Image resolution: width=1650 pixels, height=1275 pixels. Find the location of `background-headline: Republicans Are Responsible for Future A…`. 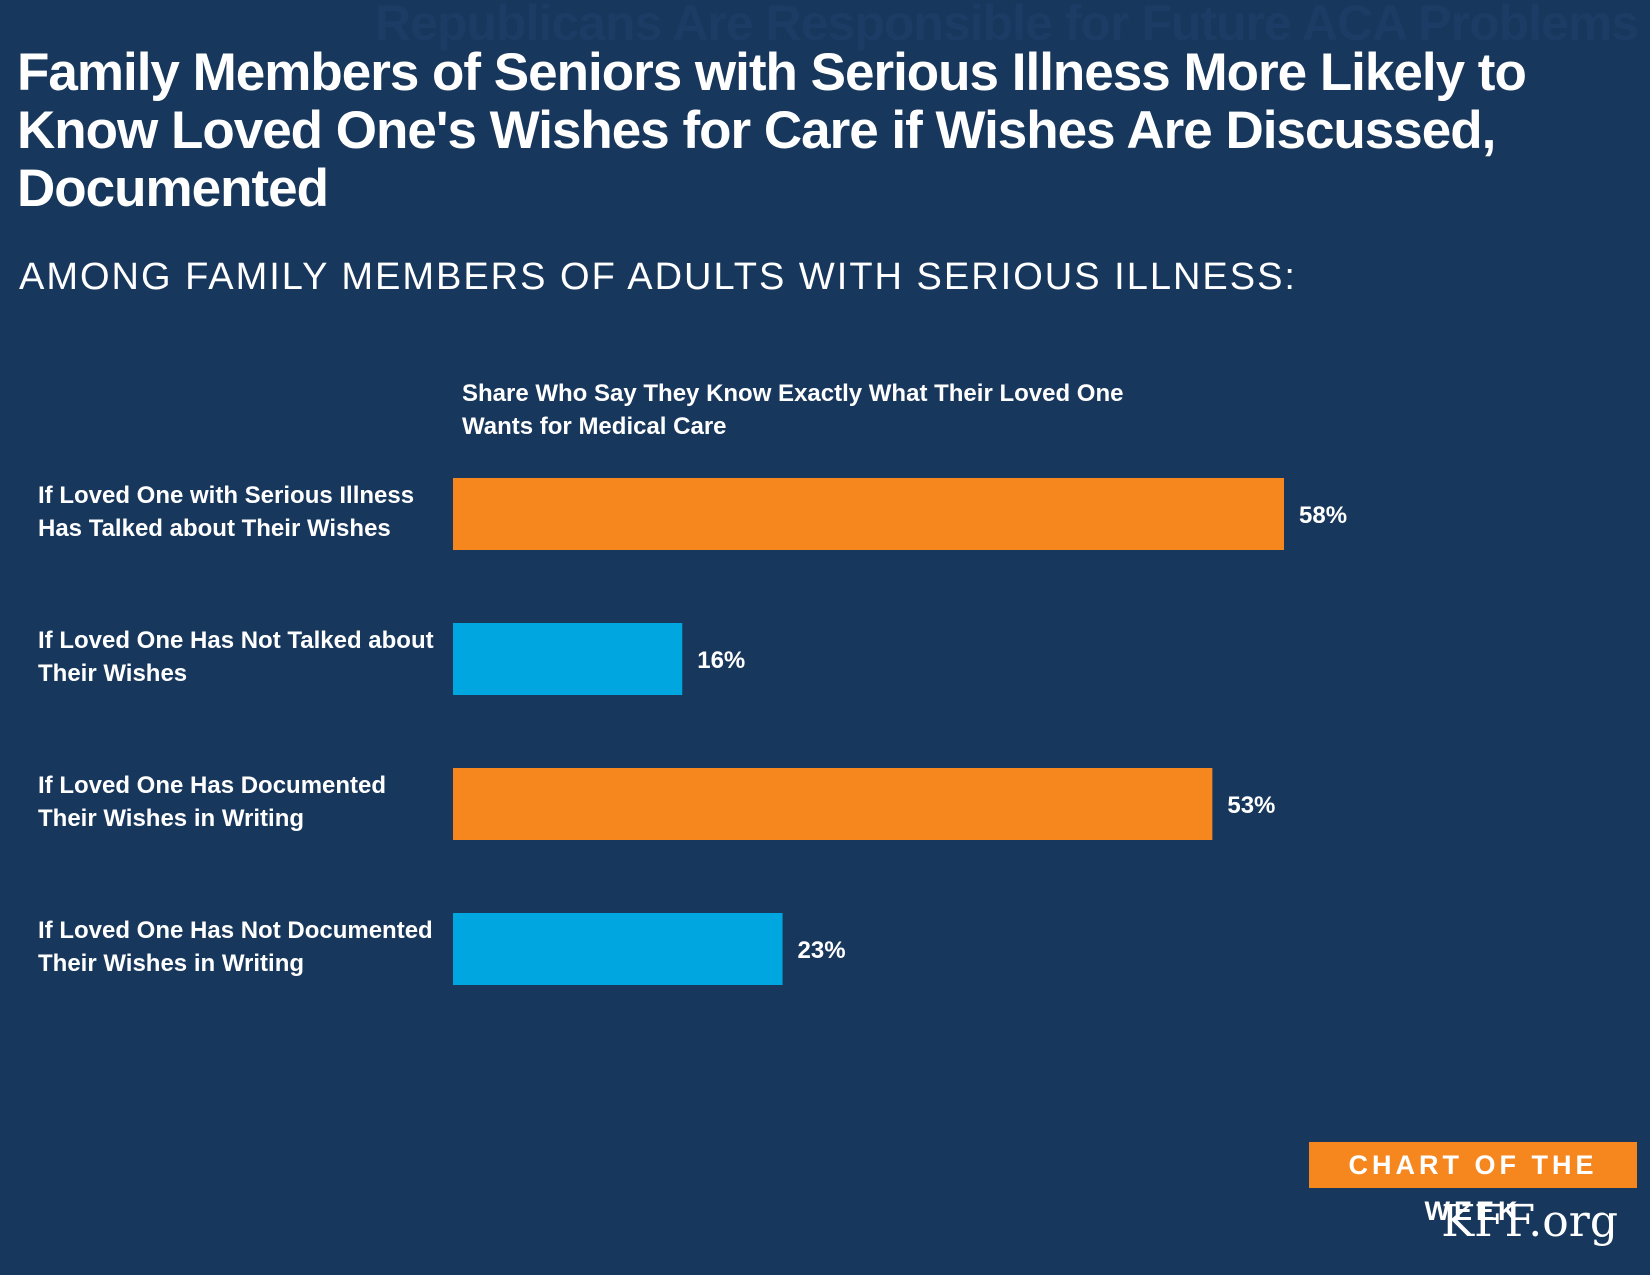

background-headline: Republicans Are Responsible for Future A… is located at coordinates (1007, 25).